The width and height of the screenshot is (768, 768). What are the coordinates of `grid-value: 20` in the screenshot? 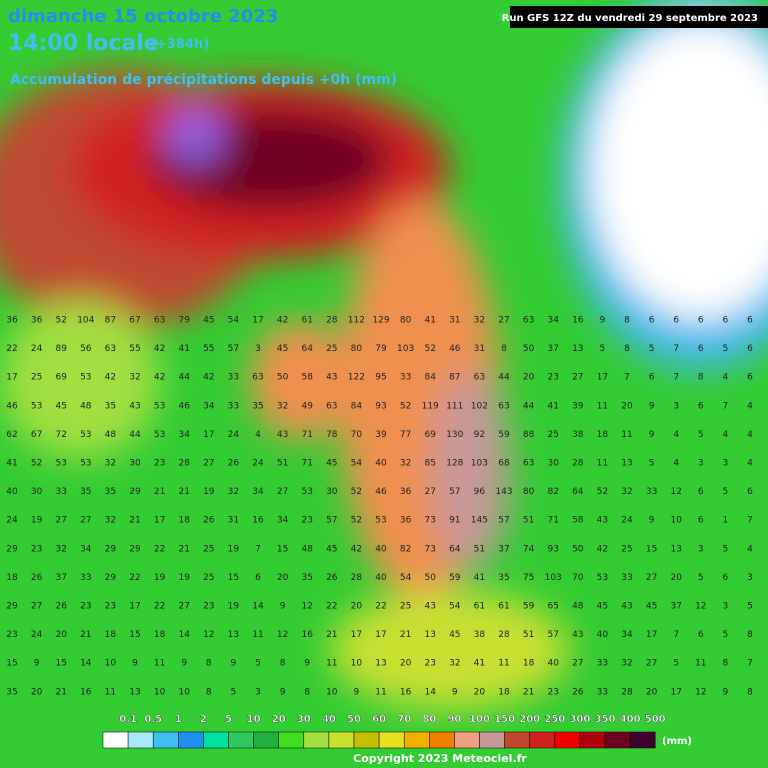 It's located at (283, 578).